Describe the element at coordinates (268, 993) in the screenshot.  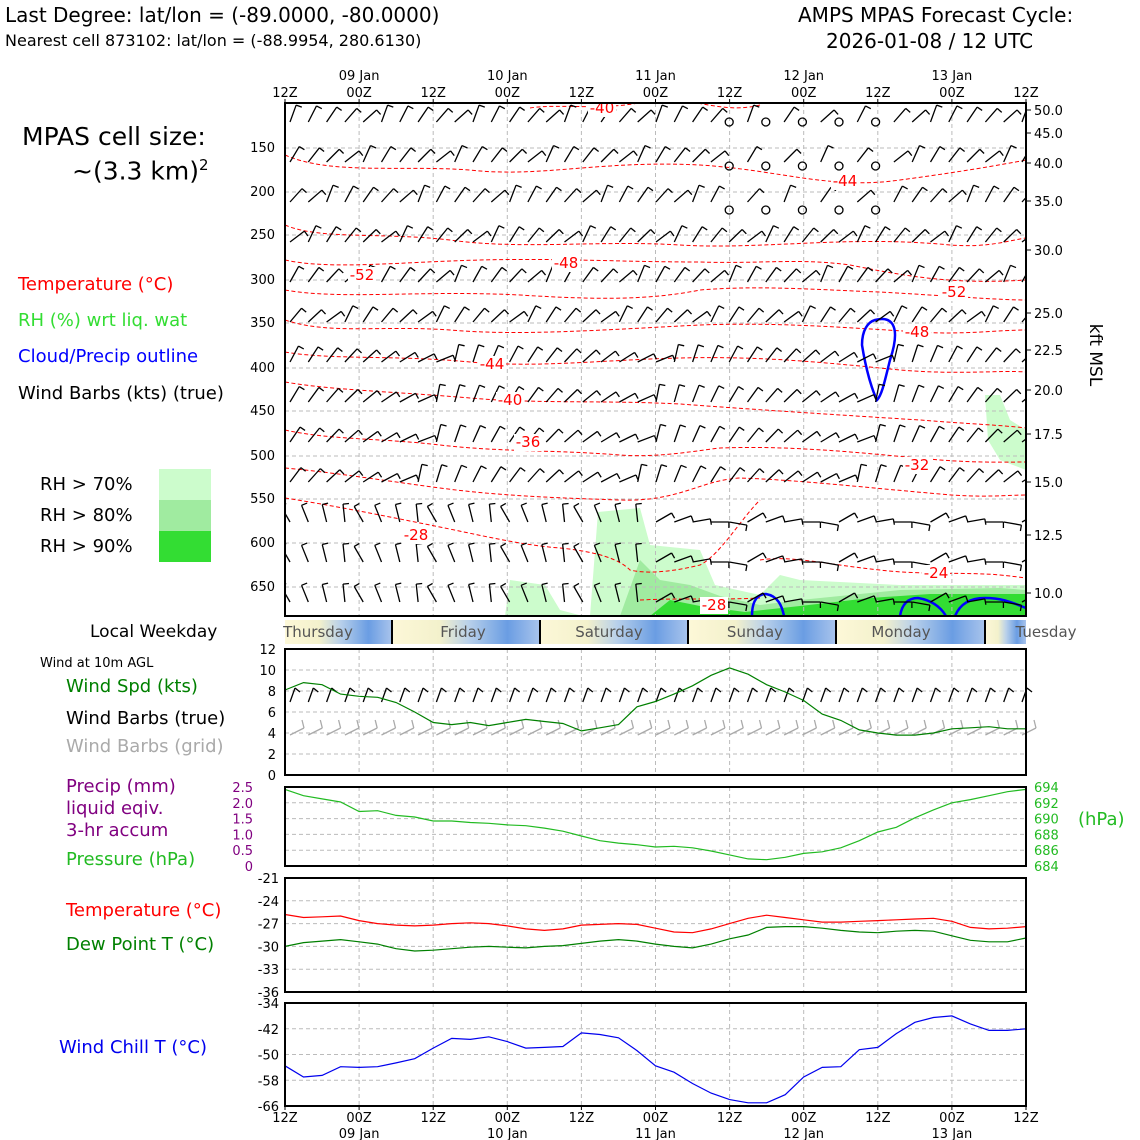
I see `temperature-tick-label: -36` at that location.